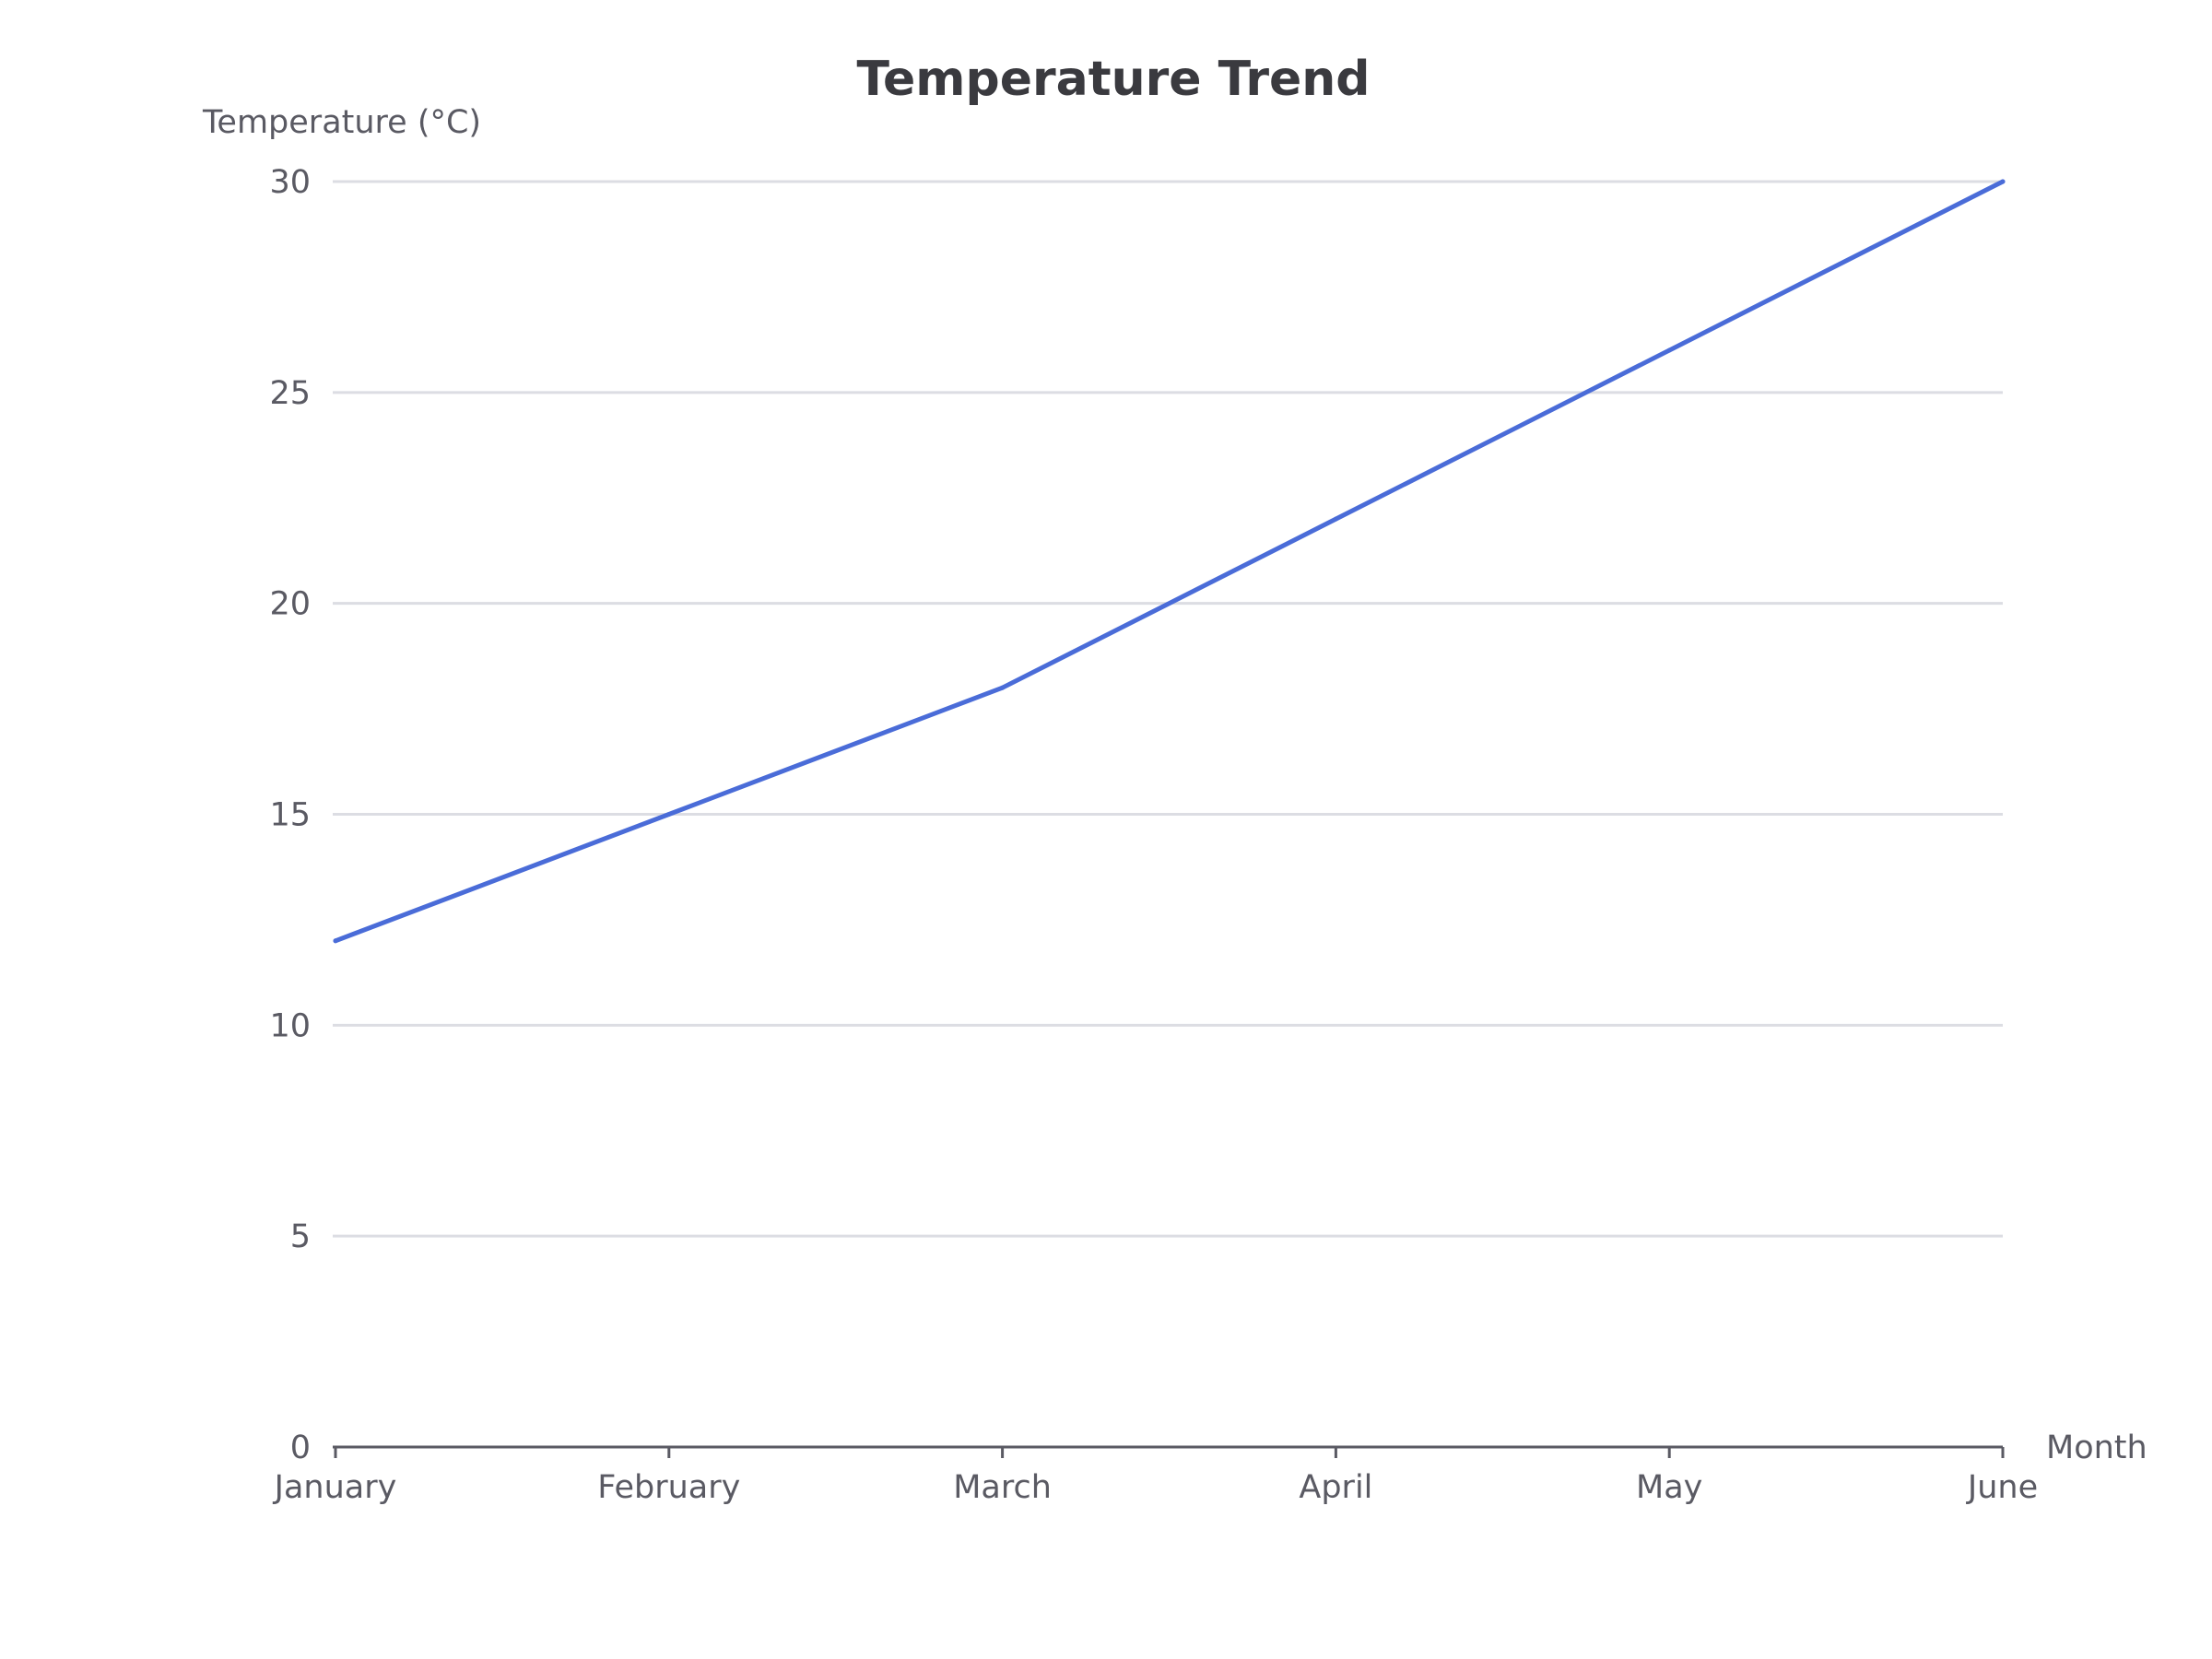 The width and height of the screenshot is (2212, 1659). I want to click on chart-title: Temperature Trend, so click(1113, 79).